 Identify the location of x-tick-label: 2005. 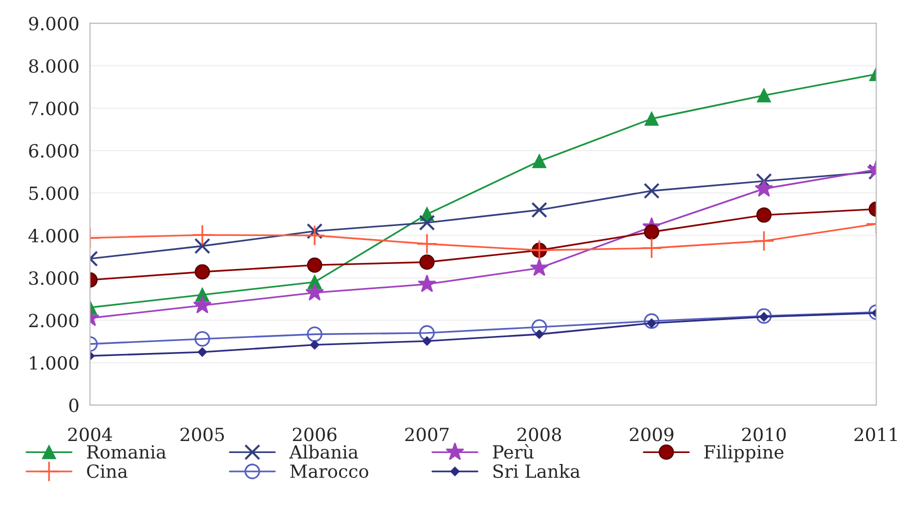
(202, 435).